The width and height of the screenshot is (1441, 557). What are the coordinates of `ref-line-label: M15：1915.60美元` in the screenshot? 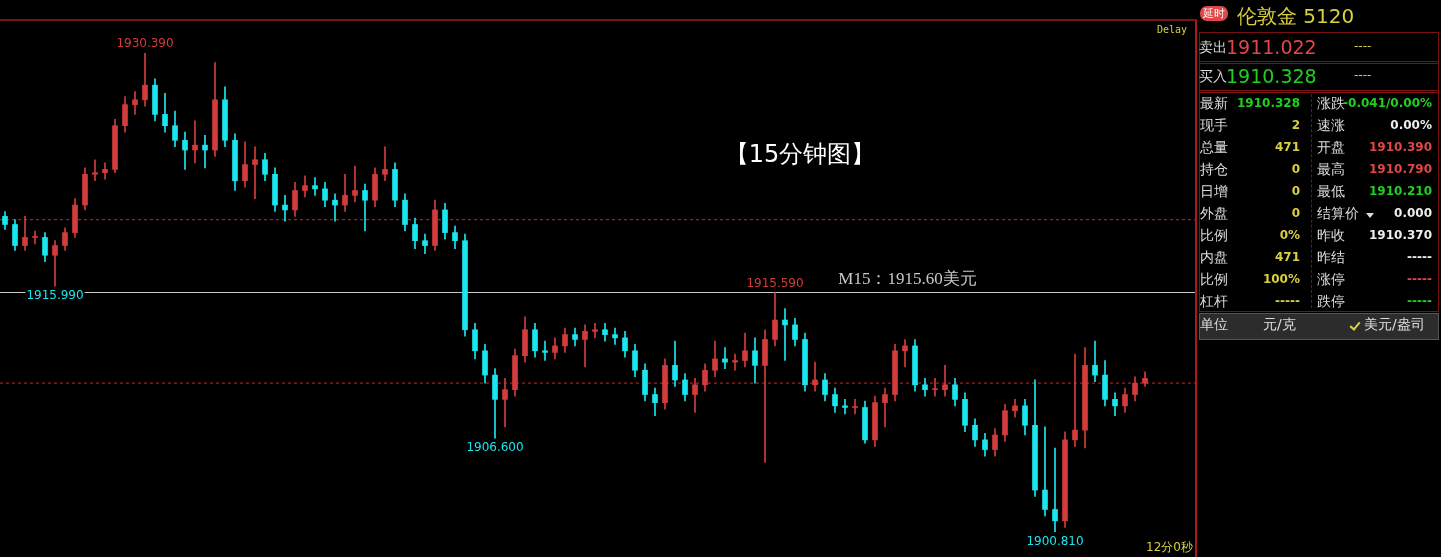 It's located at (907, 279).